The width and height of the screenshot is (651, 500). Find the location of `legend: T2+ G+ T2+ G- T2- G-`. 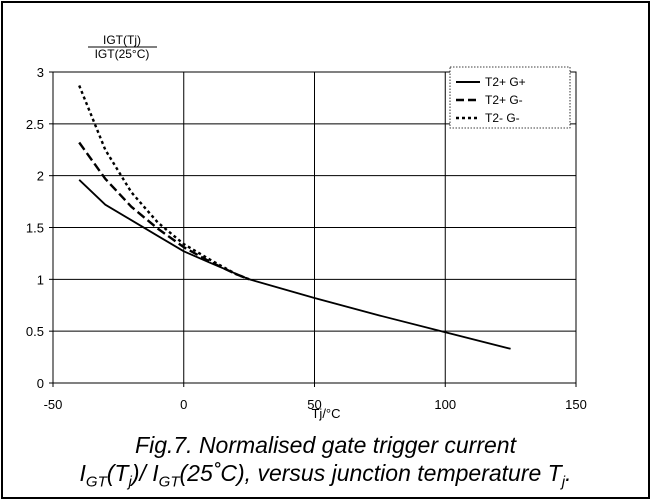

legend: T2+ G+ T2+ G- T2- G- is located at coordinates (510, 97).